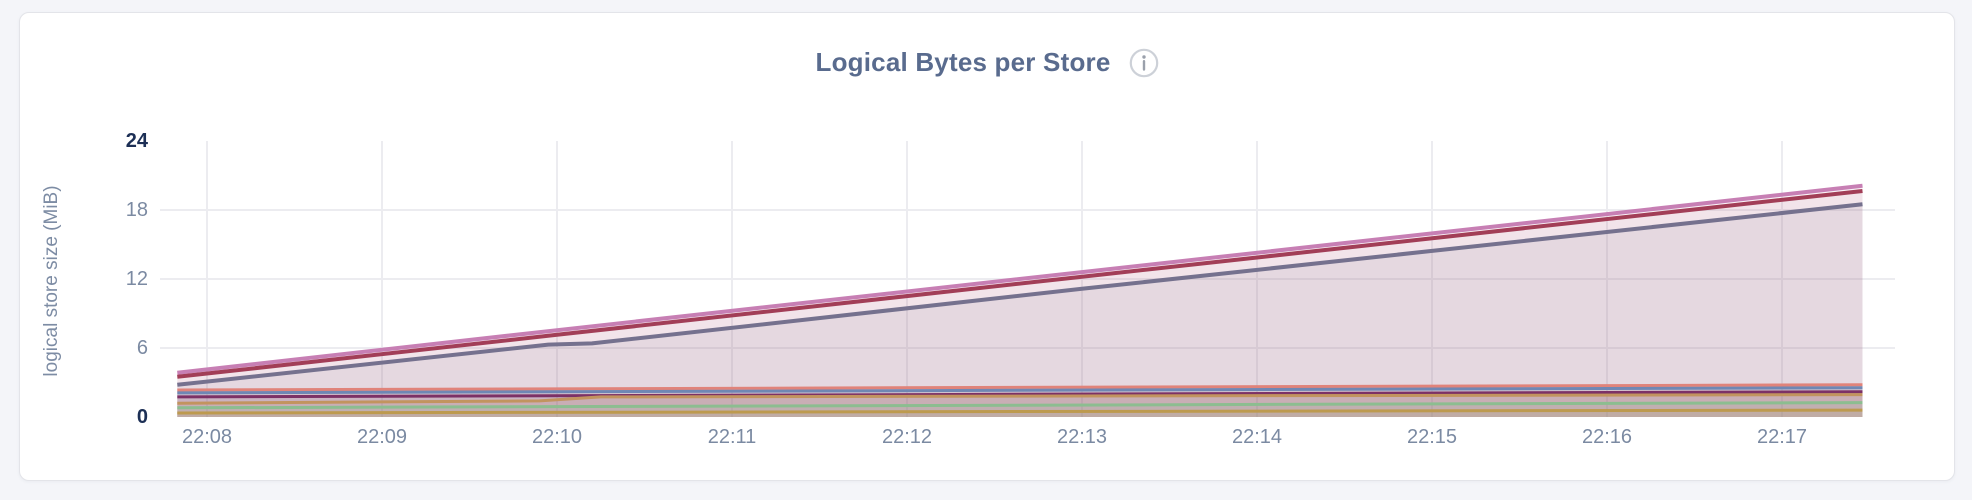 The height and width of the screenshot is (500, 1972). What do you see at coordinates (207, 437) in the screenshot?
I see `x-tick-label: 22:08` at bounding box center [207, 437].